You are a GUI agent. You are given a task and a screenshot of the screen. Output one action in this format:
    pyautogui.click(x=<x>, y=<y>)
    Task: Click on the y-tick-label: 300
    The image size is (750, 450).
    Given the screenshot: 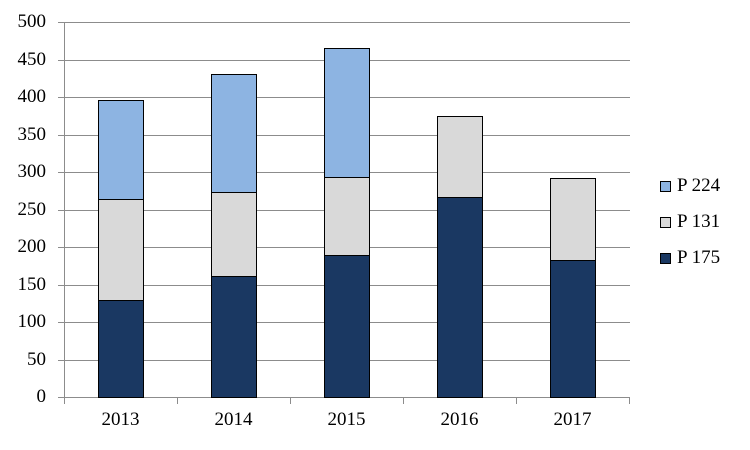 What is the action you would take?
    pyautogui.click(x=32, y=171)
    